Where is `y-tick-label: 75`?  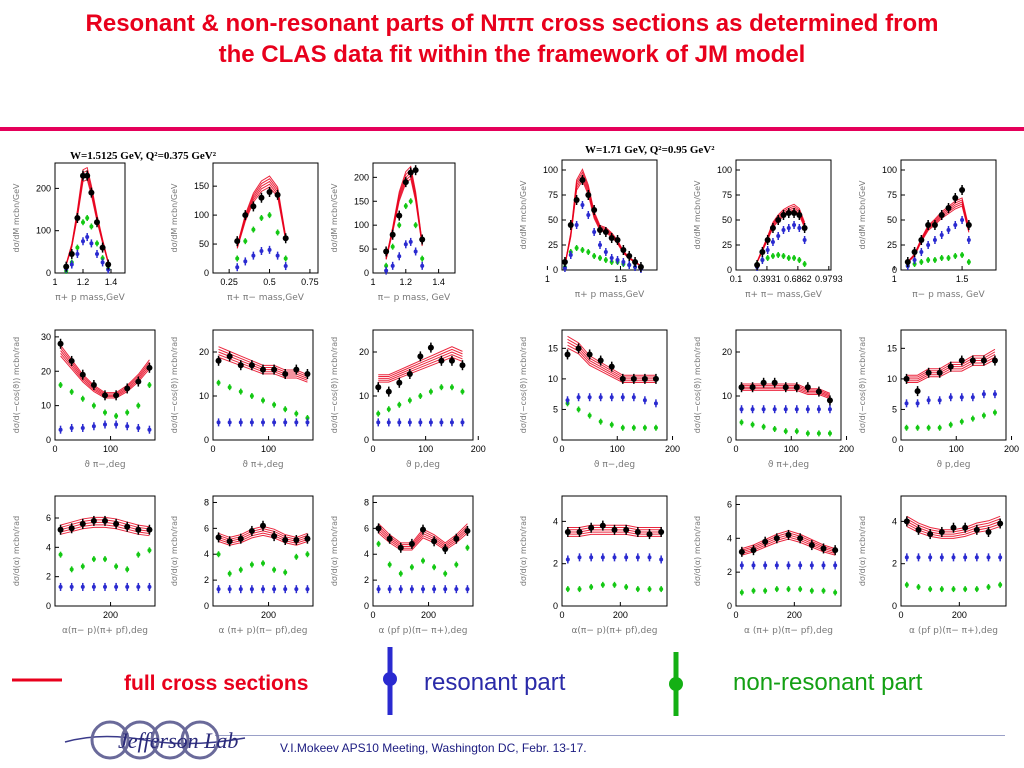 y-tick-label: 75 is located at coordinates (553, 195).